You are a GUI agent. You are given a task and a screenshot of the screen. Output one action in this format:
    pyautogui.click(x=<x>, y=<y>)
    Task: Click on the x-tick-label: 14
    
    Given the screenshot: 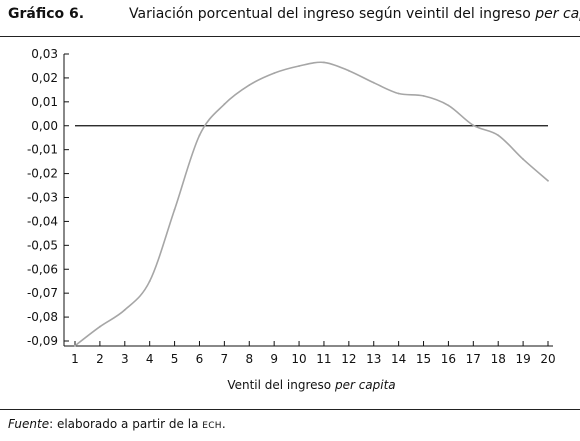 What is the action you would take?
    pyautogui.click(x=398, y=359)
    